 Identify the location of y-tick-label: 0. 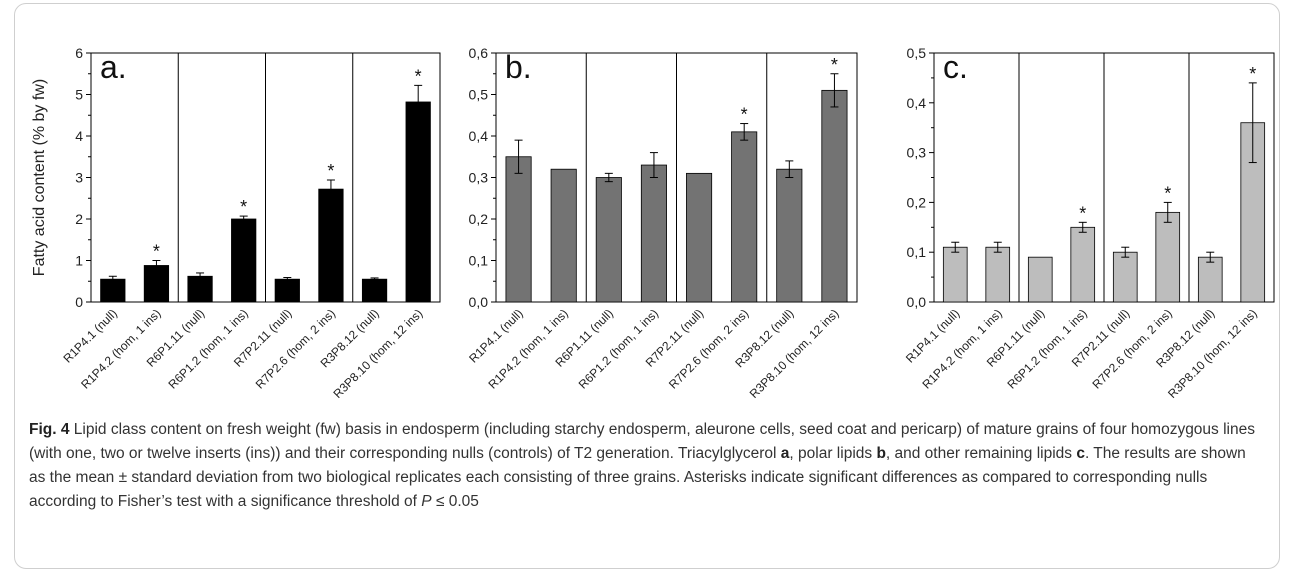
(79, 302).